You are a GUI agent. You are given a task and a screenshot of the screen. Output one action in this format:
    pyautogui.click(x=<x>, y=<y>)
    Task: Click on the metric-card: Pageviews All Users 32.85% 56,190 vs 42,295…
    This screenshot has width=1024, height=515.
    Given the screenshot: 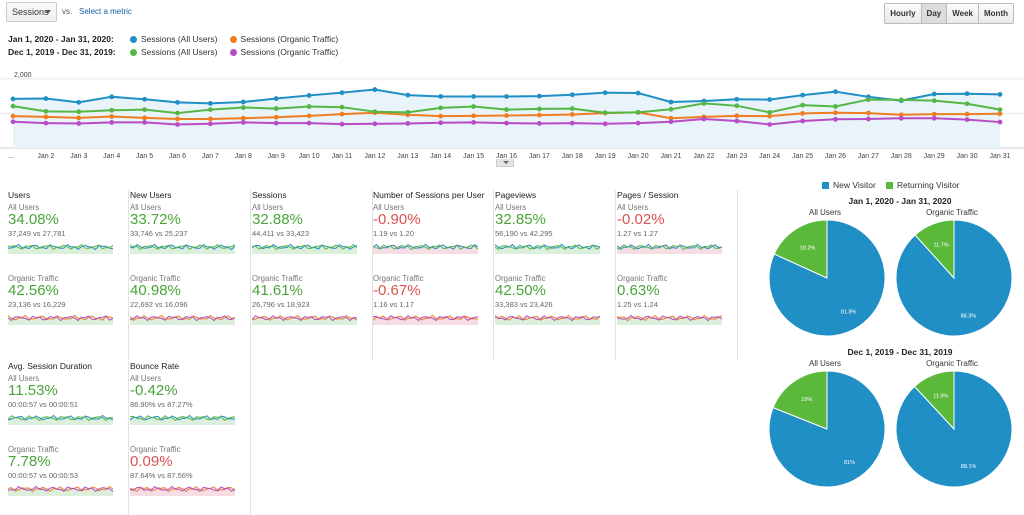 What is the action you would take?
    pyautogui.click(x=555, y=275)
    